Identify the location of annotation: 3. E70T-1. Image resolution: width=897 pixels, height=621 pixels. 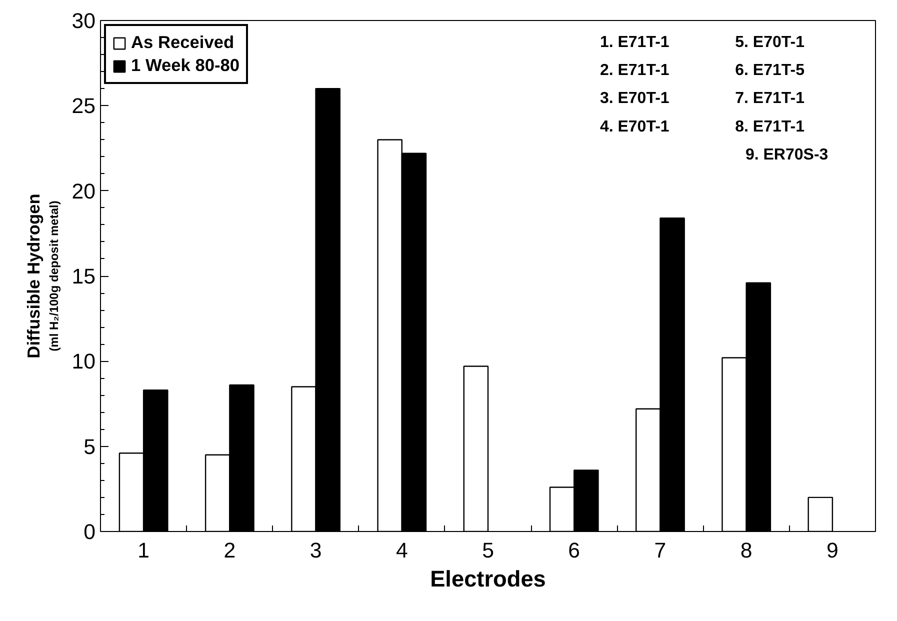
(635, 99).